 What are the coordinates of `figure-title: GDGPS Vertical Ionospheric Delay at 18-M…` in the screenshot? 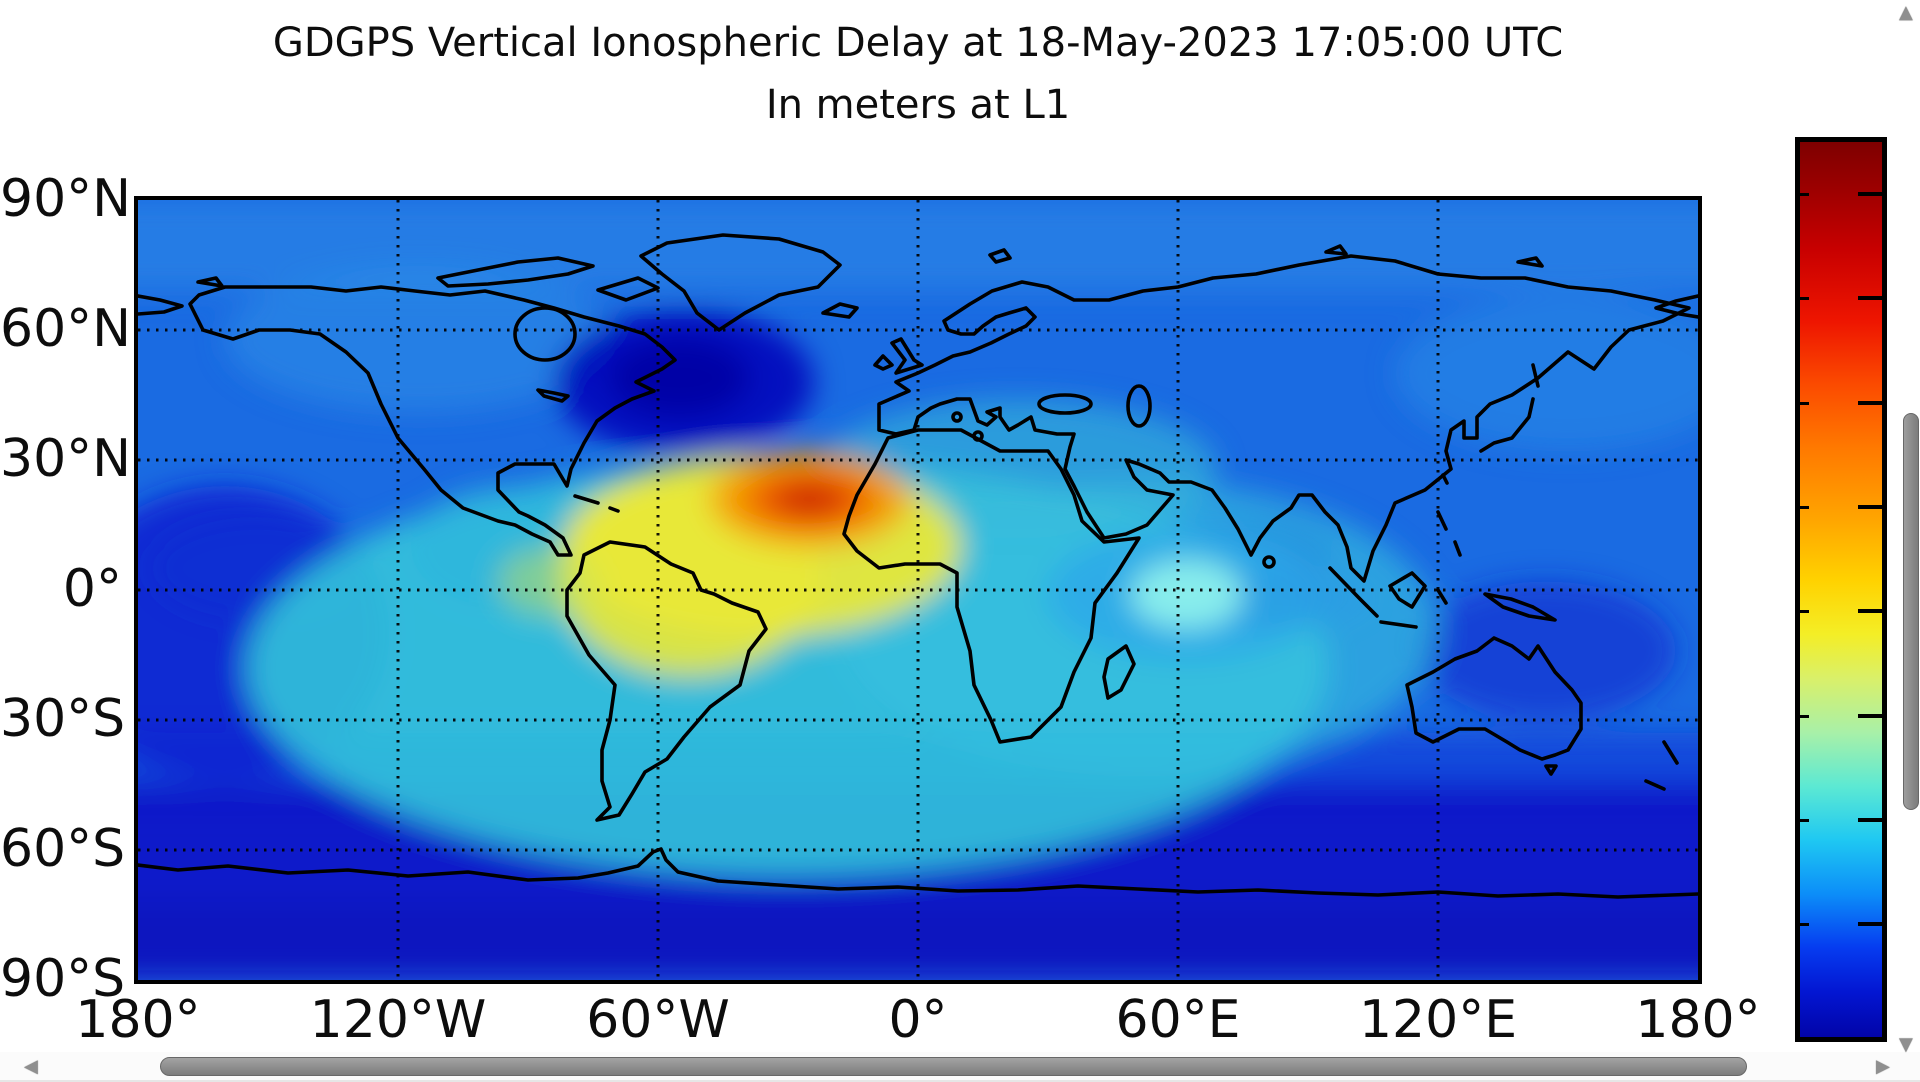 It's located at (918, 74).